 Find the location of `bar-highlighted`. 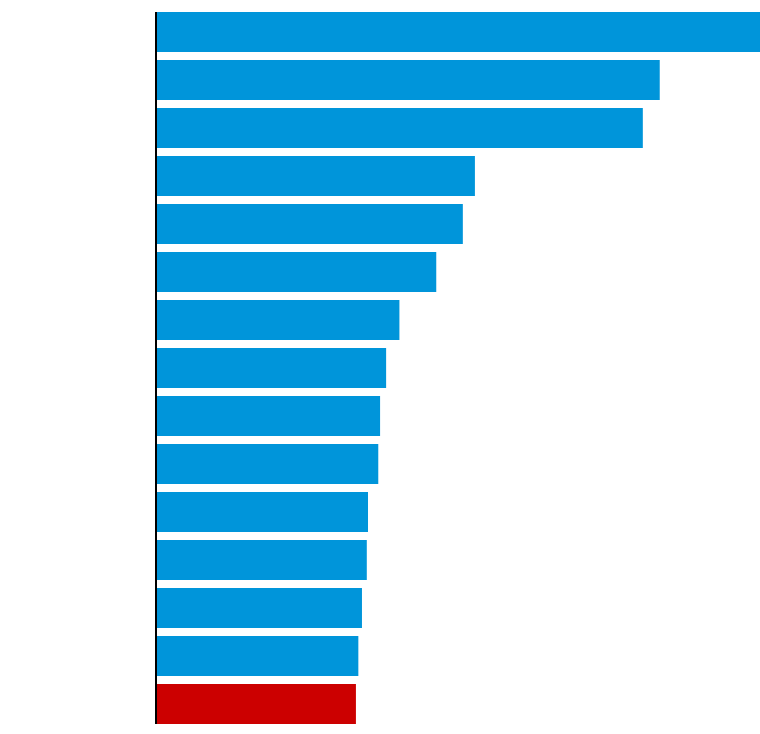

bar-highlighted is located at coordinates (256, 704).